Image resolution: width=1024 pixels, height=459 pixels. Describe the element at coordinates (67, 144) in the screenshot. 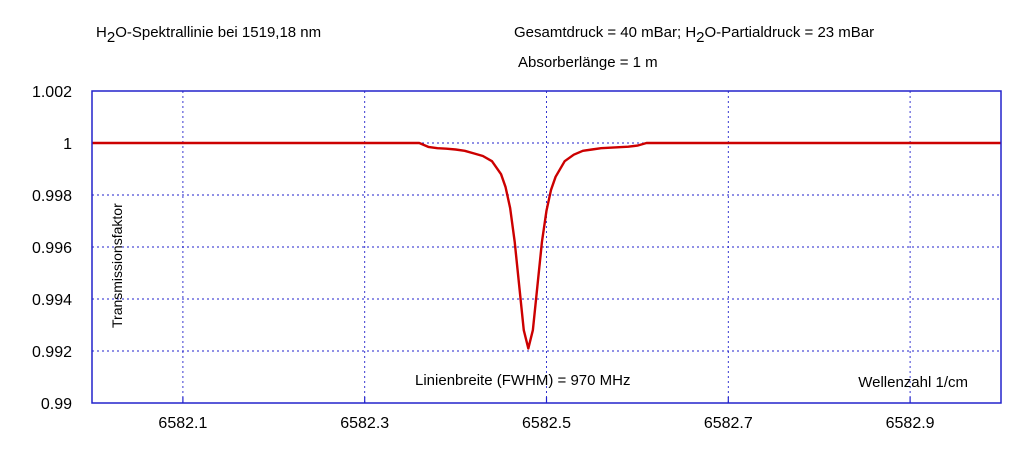

I see `y-tick-label: 1` at that location.